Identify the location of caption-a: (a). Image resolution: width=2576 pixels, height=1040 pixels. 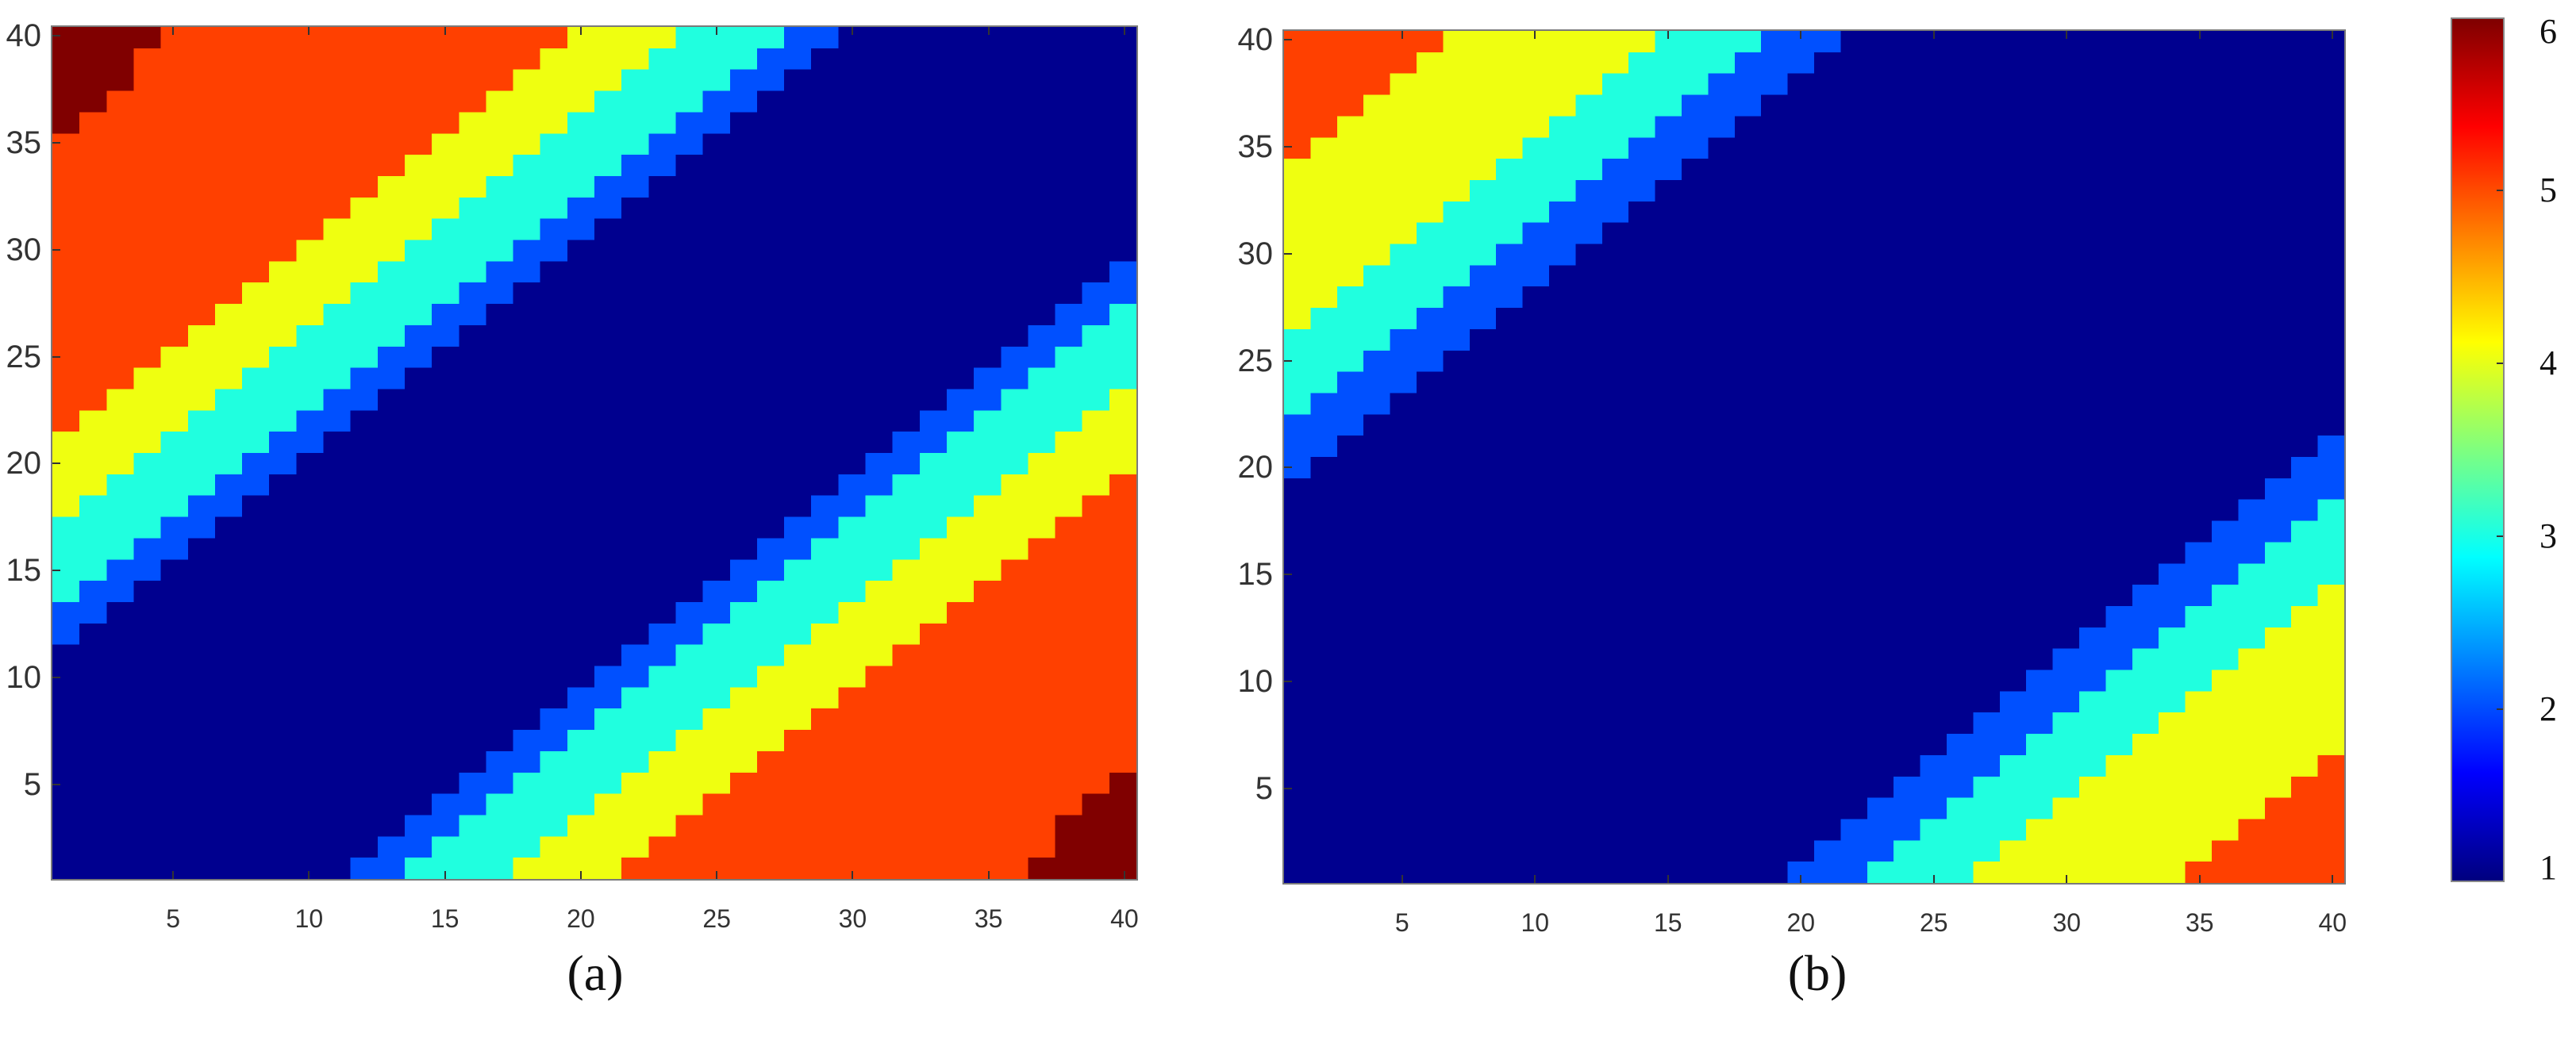
(595, 973).